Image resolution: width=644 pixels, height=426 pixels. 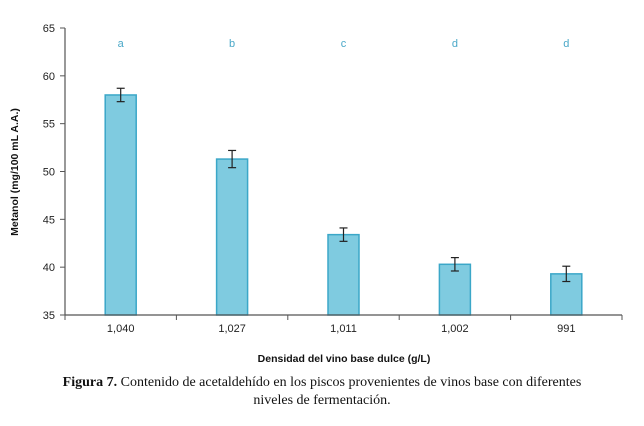 I want to click on y-tick-label: 55, so click(x=49, y=125).